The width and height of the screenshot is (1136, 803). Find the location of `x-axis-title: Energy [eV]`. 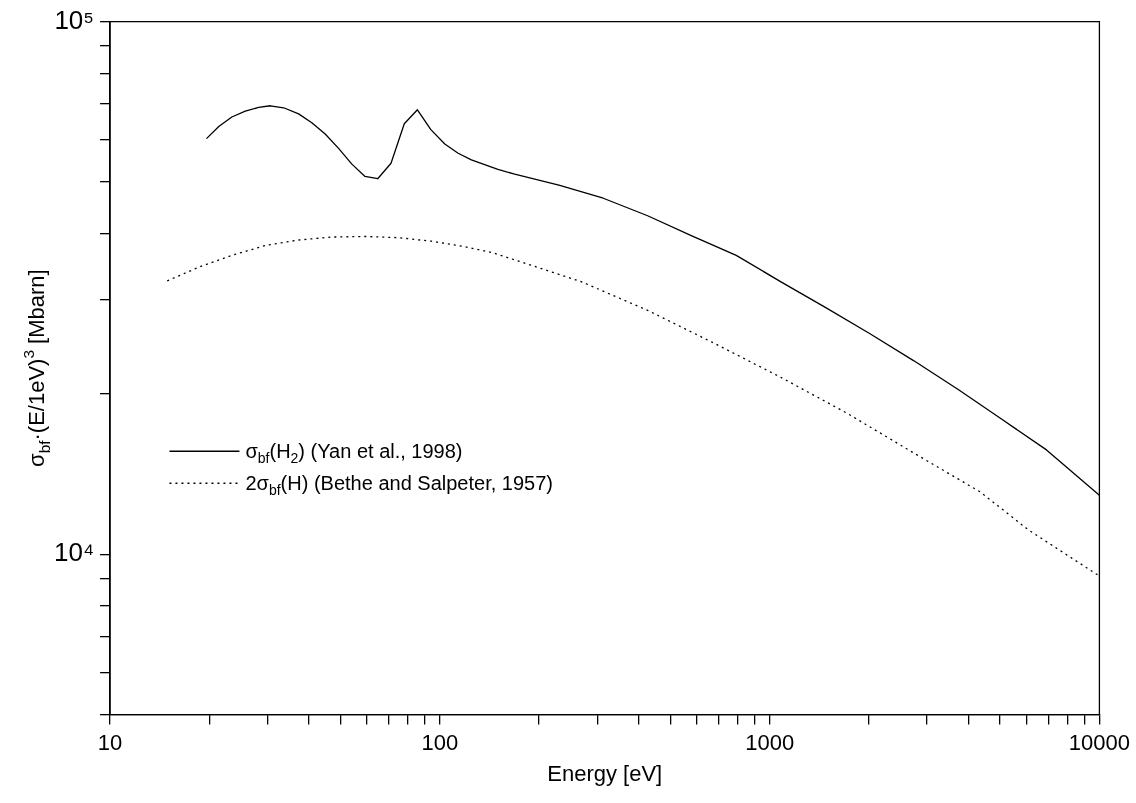

x-axis-title: Energy [eV] is located at coordinates (605, 773).